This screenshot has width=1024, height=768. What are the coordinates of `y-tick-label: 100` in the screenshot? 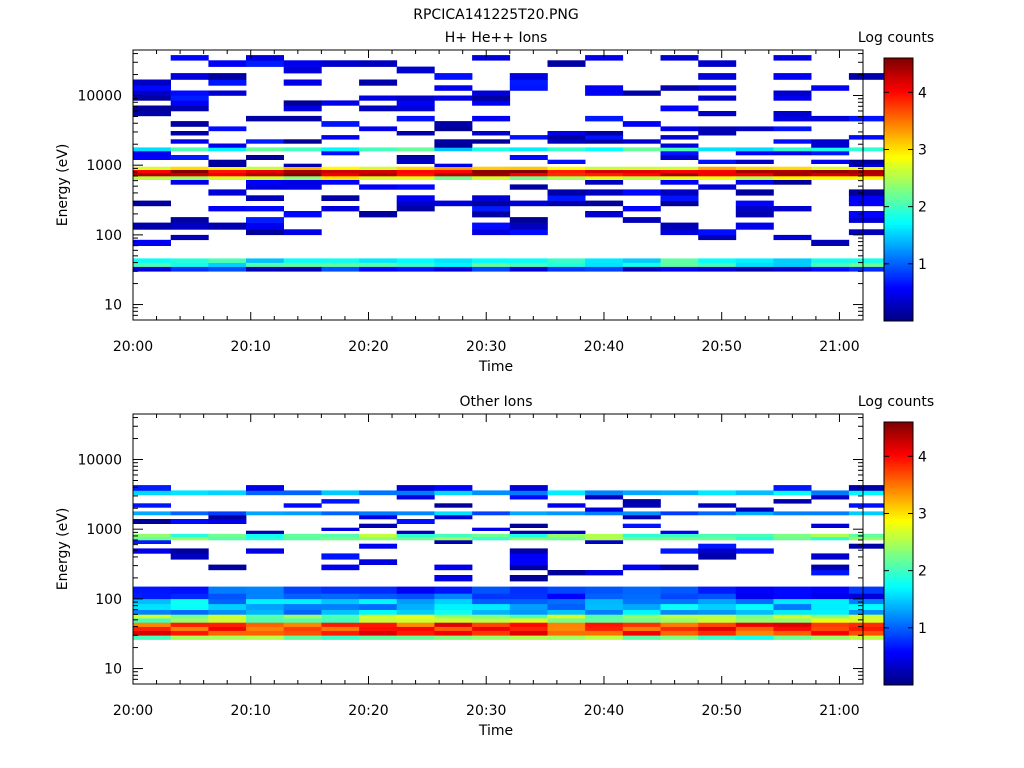 It's located at (108, 236).